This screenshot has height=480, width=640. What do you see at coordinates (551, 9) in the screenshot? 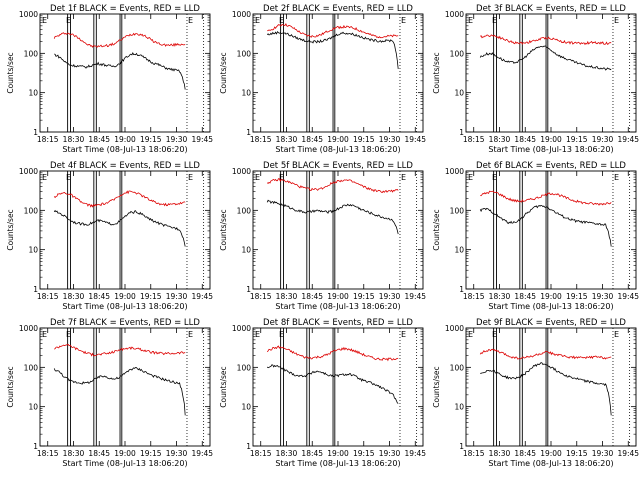
I see `chart-title: Det 3f BLACK = Events, RED = LLD` at bounding box center [551, 9].